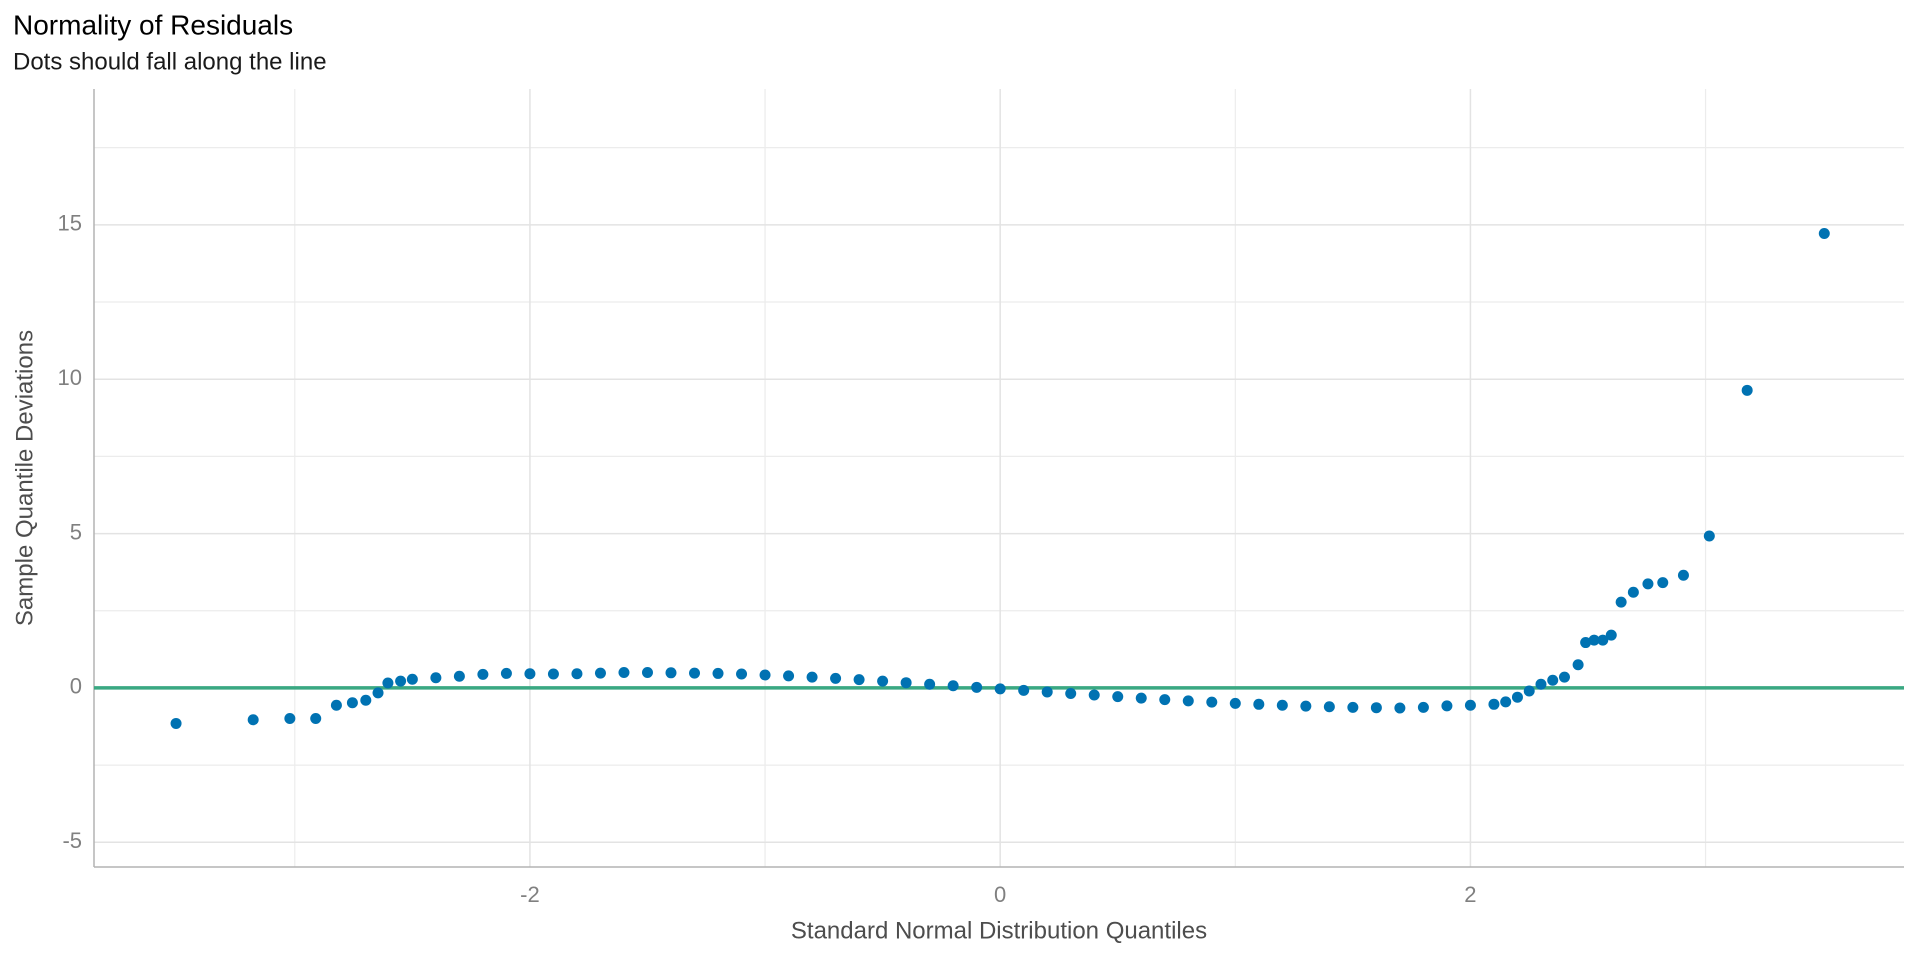  Describe the element at coordinates (72, 840) in the screenshot. I see `y-tick-label: -5` at that location.